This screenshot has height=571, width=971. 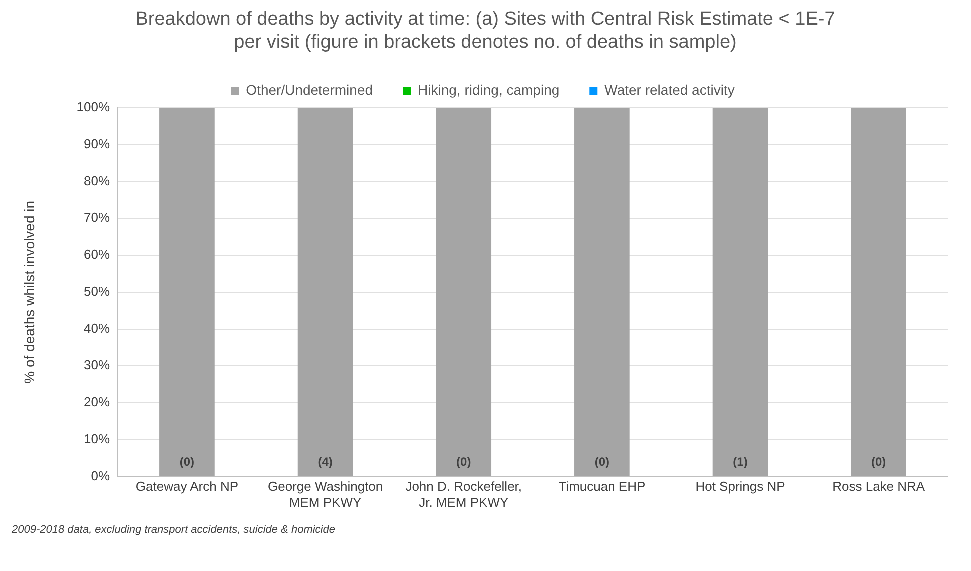 What do you see at coordinates (326, 494) in the screenshot?
I see `x-tick-label: George Washington MEM PKWY` at bounding box center [326, 494].